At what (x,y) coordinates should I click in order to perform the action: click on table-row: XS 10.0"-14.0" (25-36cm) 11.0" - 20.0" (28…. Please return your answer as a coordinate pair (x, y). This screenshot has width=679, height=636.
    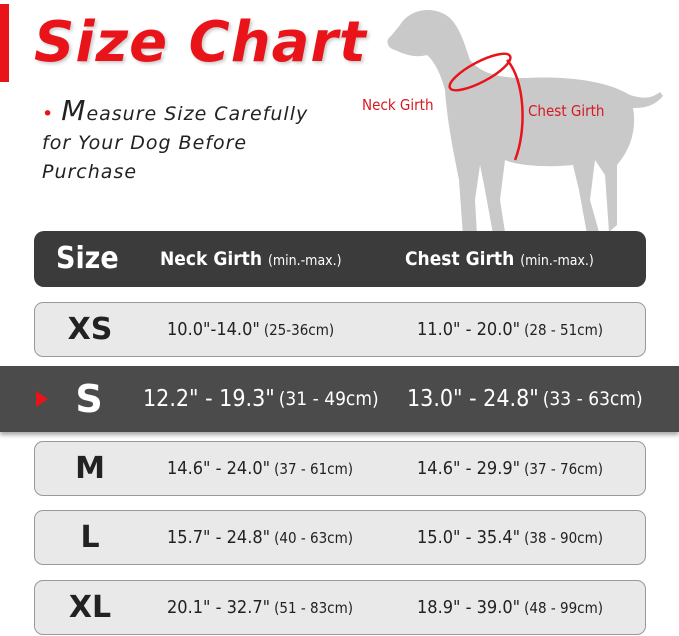
    Looking at the image, I should click on (340, 329).